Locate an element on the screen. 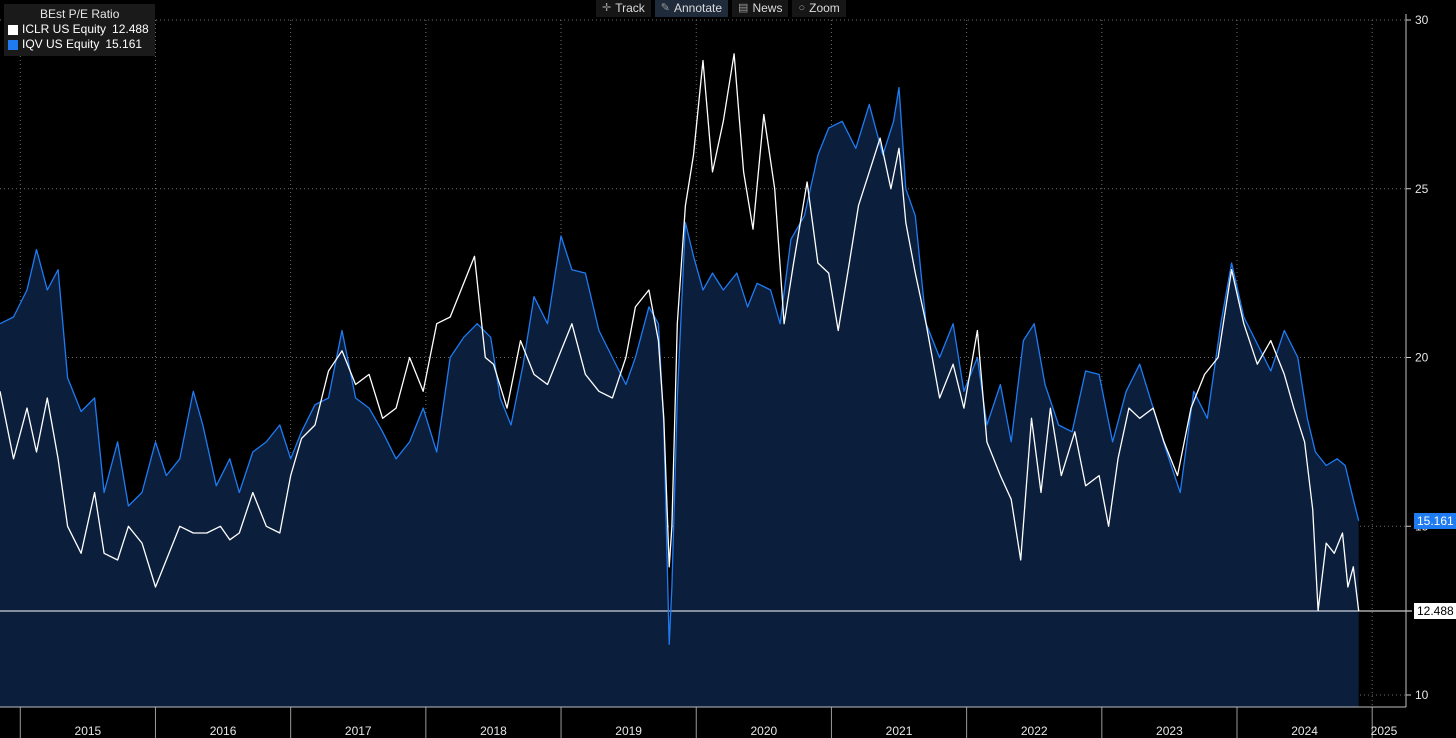  x-tick-label: 2022 is located at coordinates (1034, 731).